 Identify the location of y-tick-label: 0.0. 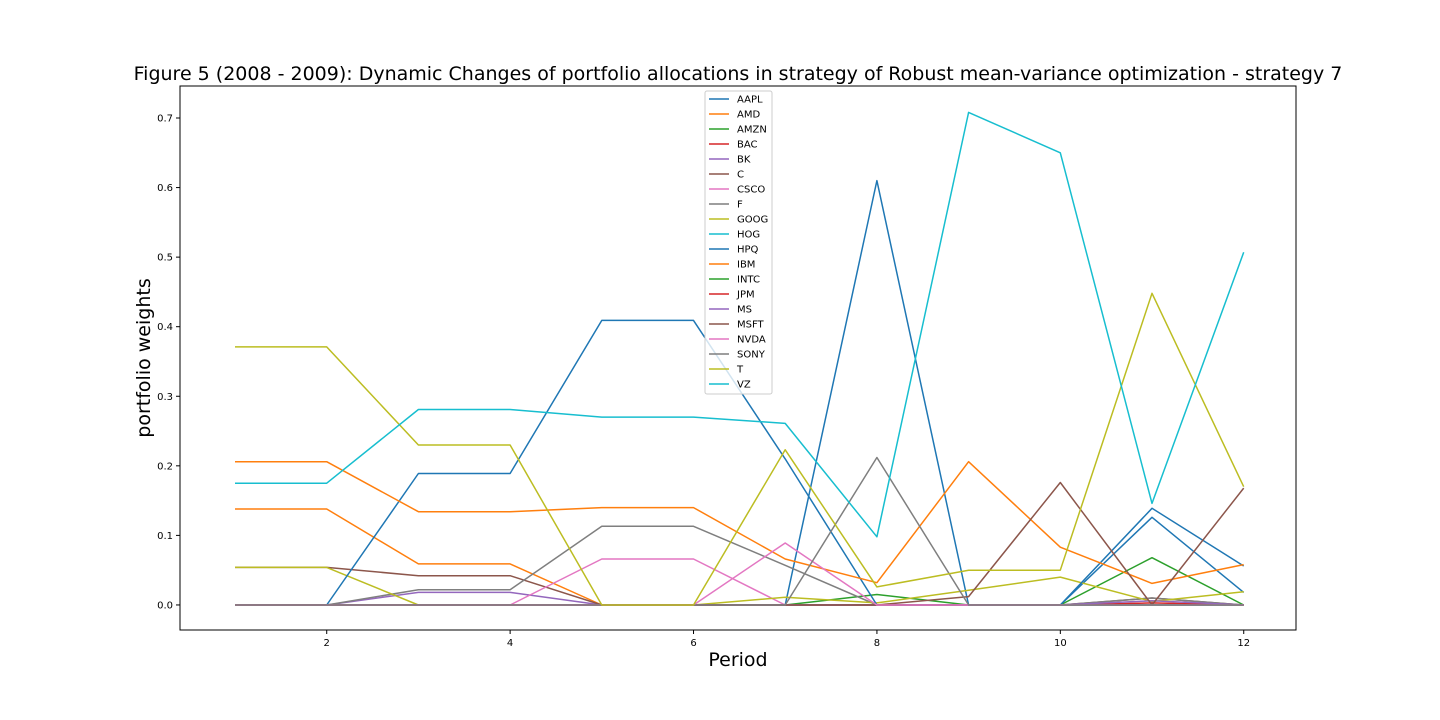
(165, 605).